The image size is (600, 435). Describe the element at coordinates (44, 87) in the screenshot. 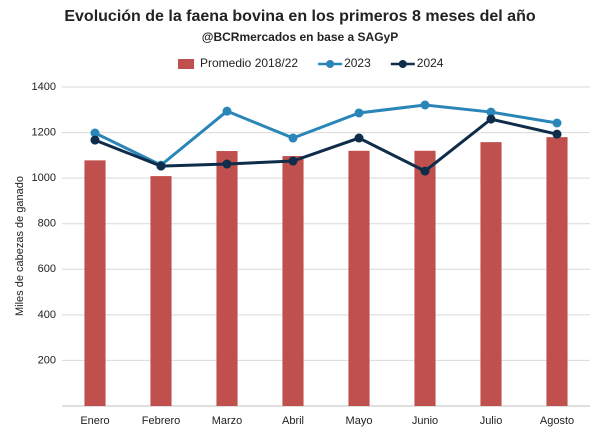

I see `y-tick-label: 1400` at that location.